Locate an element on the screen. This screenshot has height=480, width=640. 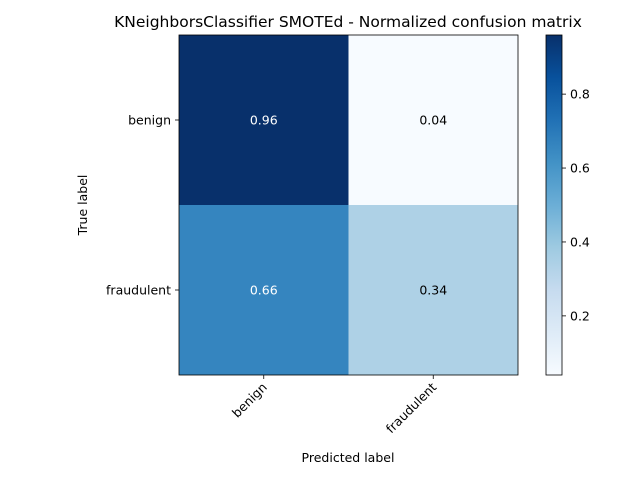
heatmap-cell-r0-c0 is located at coordinates (264, 120).